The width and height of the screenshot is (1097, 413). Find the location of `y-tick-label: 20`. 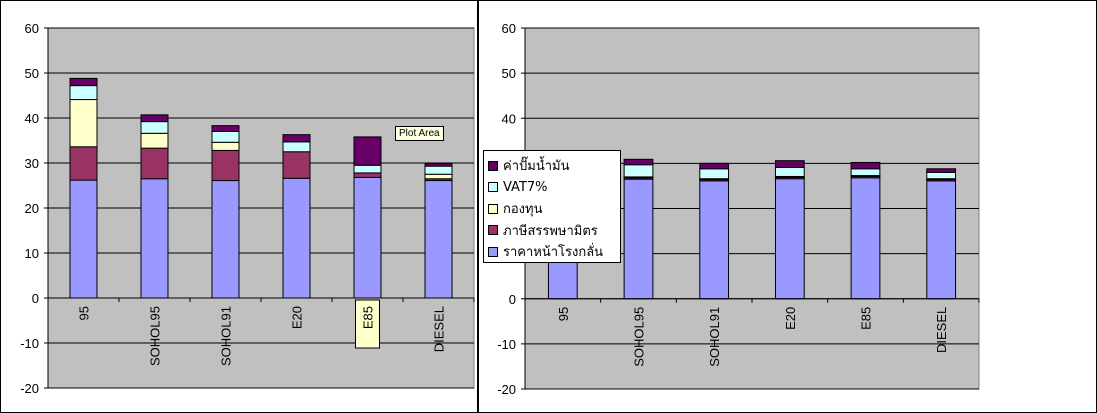

y-tick-label: 20 is located at coordinates (32, 208).